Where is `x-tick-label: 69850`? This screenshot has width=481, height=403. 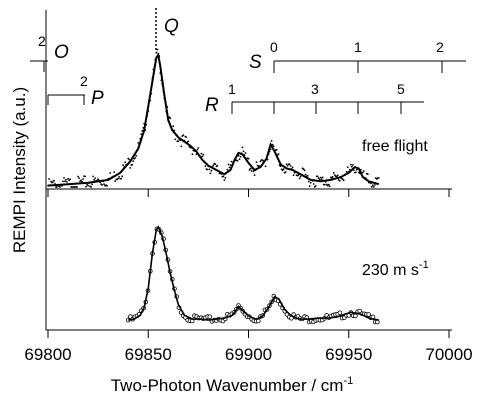 x-tick-label: 69850 is located at coordinates (148, 354).